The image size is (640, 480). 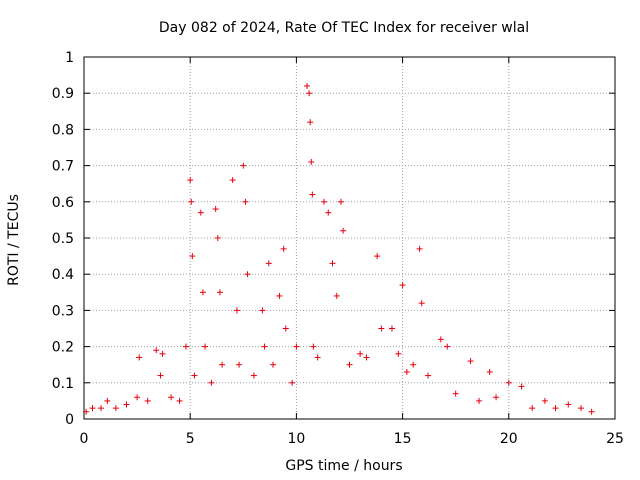 What do you see at coordinates (63, 384) in the screenshot?
I see `y-tick-label: 0.1` at bounding box center [63, 384].